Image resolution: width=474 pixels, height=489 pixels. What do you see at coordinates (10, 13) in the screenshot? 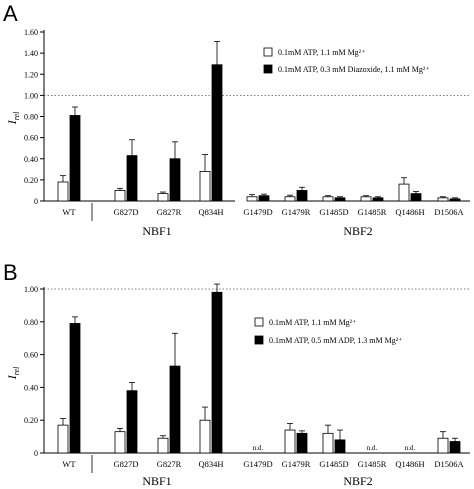
I see `panel-letter: A` at bounding box center [10, 13].